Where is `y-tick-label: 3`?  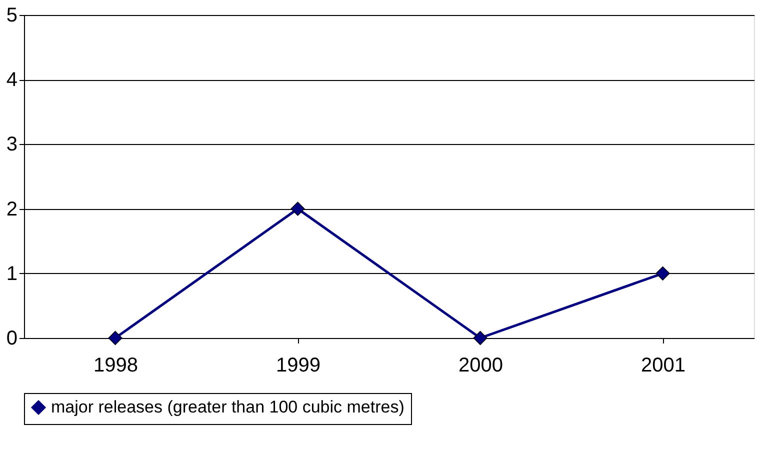 y-tick-label: 3 is located at coordinates (12, 145).